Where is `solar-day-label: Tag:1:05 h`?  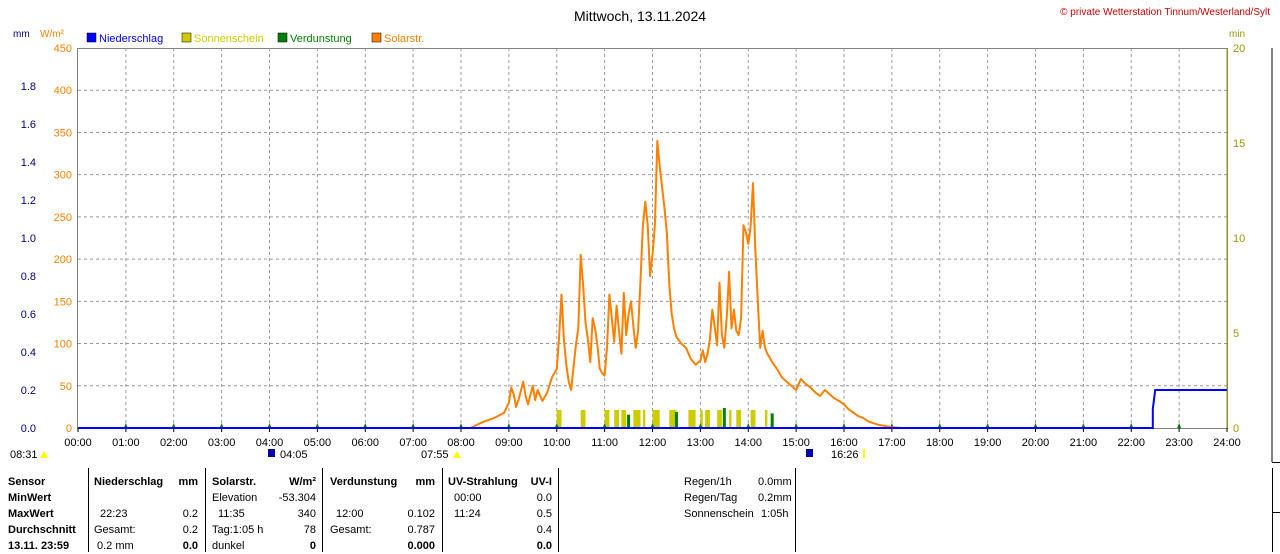
solar-day-label: Tag:1:05 h is located at coordinates (238, 530).